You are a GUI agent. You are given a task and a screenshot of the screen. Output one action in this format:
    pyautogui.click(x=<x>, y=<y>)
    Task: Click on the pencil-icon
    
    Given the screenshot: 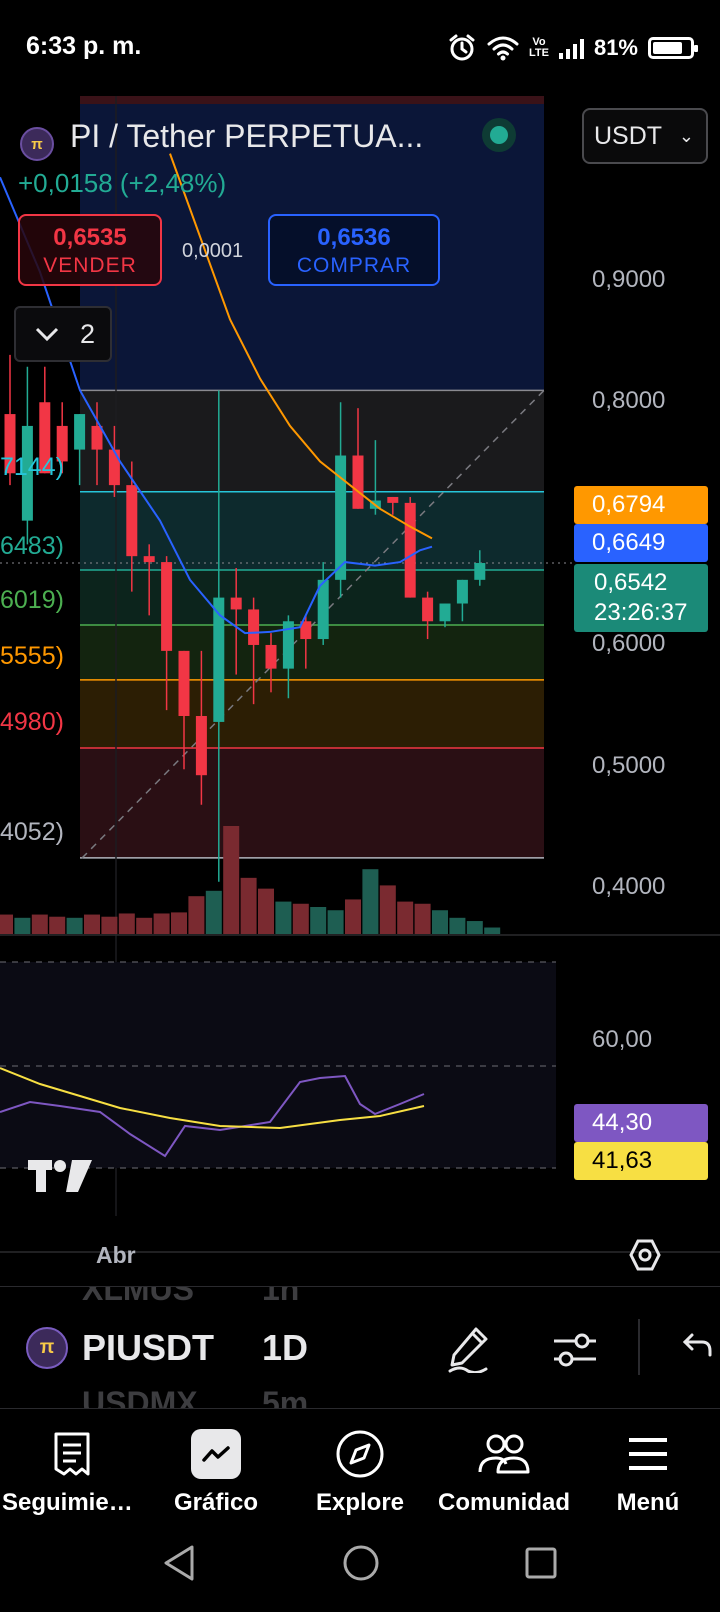 What is the action you would take?
    pyautogui.click(x=469, y=1349)
    